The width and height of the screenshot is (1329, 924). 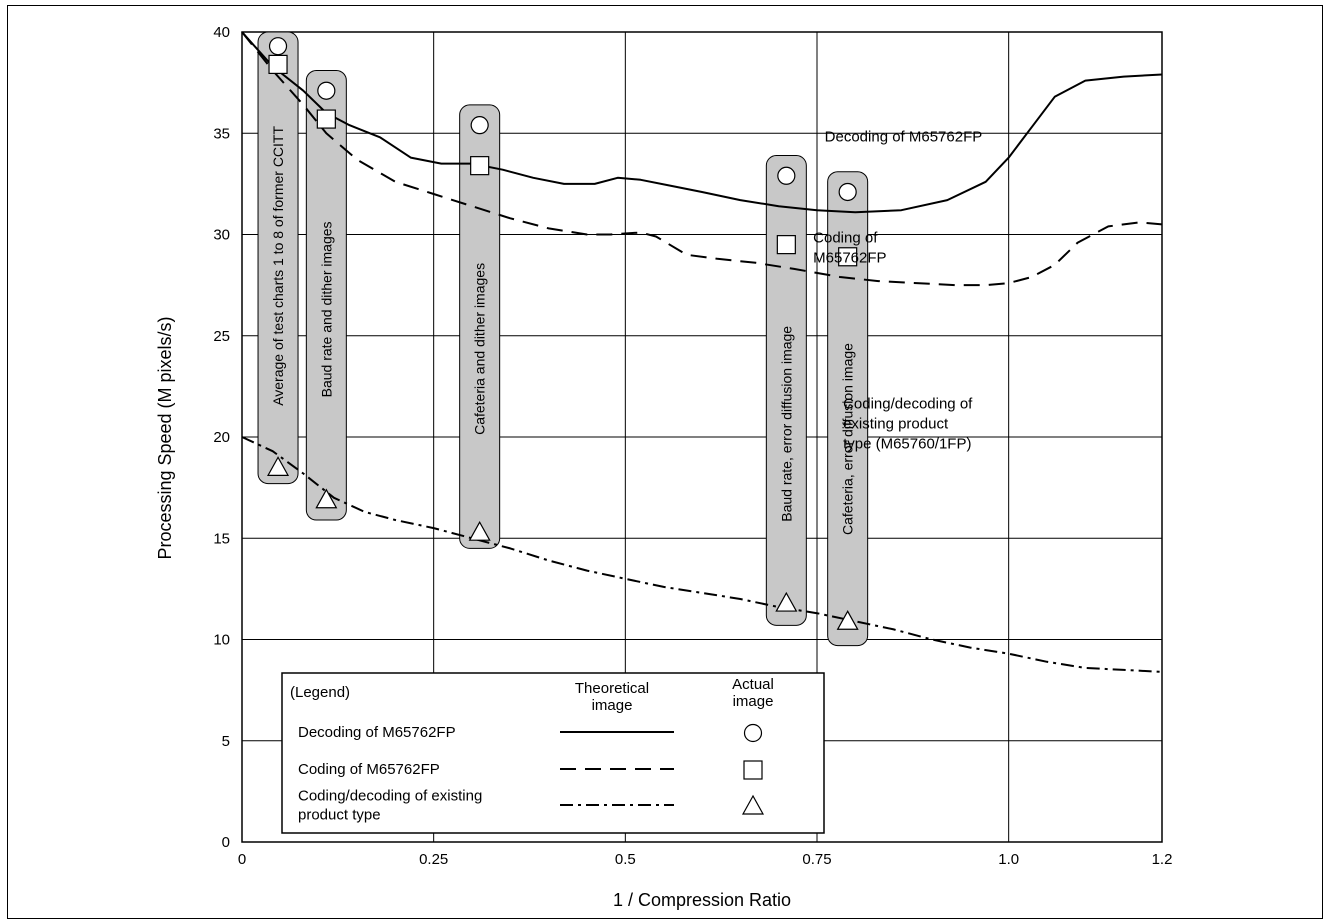 What do you see at coordinates (326, 309) in the screenshot?
I see `actual-image-label-1: Baud rate and dither images` at bounding box center [326, 309].